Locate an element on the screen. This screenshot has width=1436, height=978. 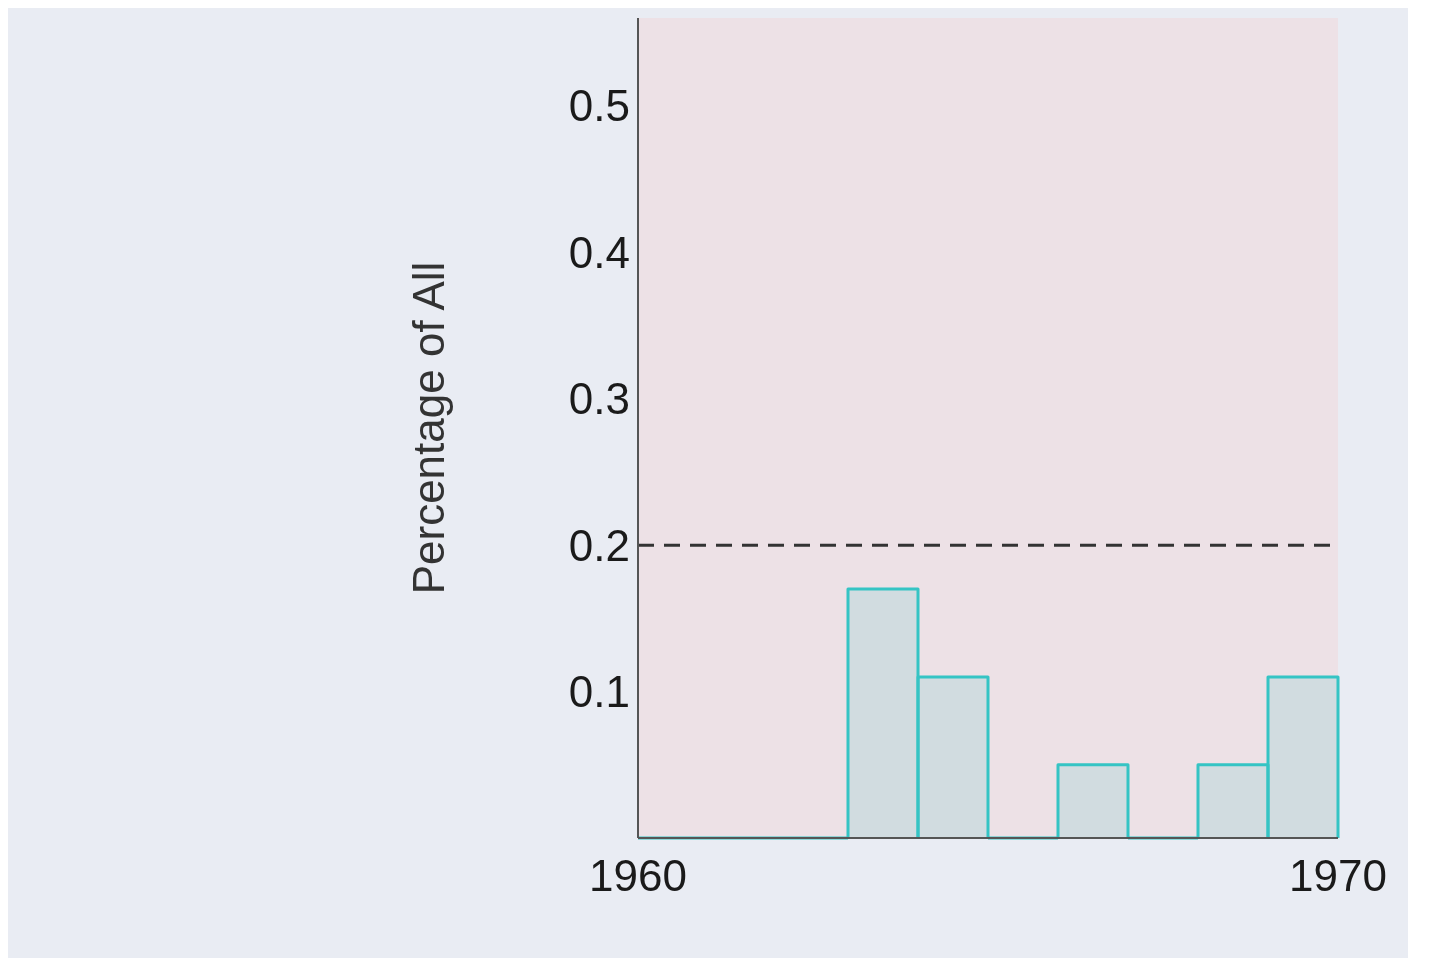
y-tick-label: 0.2 is located at coordinates (599, 545).